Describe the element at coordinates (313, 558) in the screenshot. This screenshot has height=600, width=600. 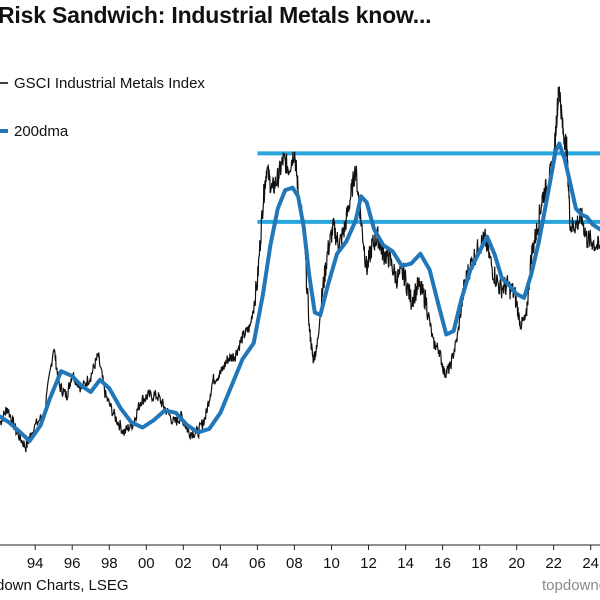
I see `x-axis-ticks: 94 96 98 00 02 04 06 08 10 12 14 16 18 20 22 24` at that location.